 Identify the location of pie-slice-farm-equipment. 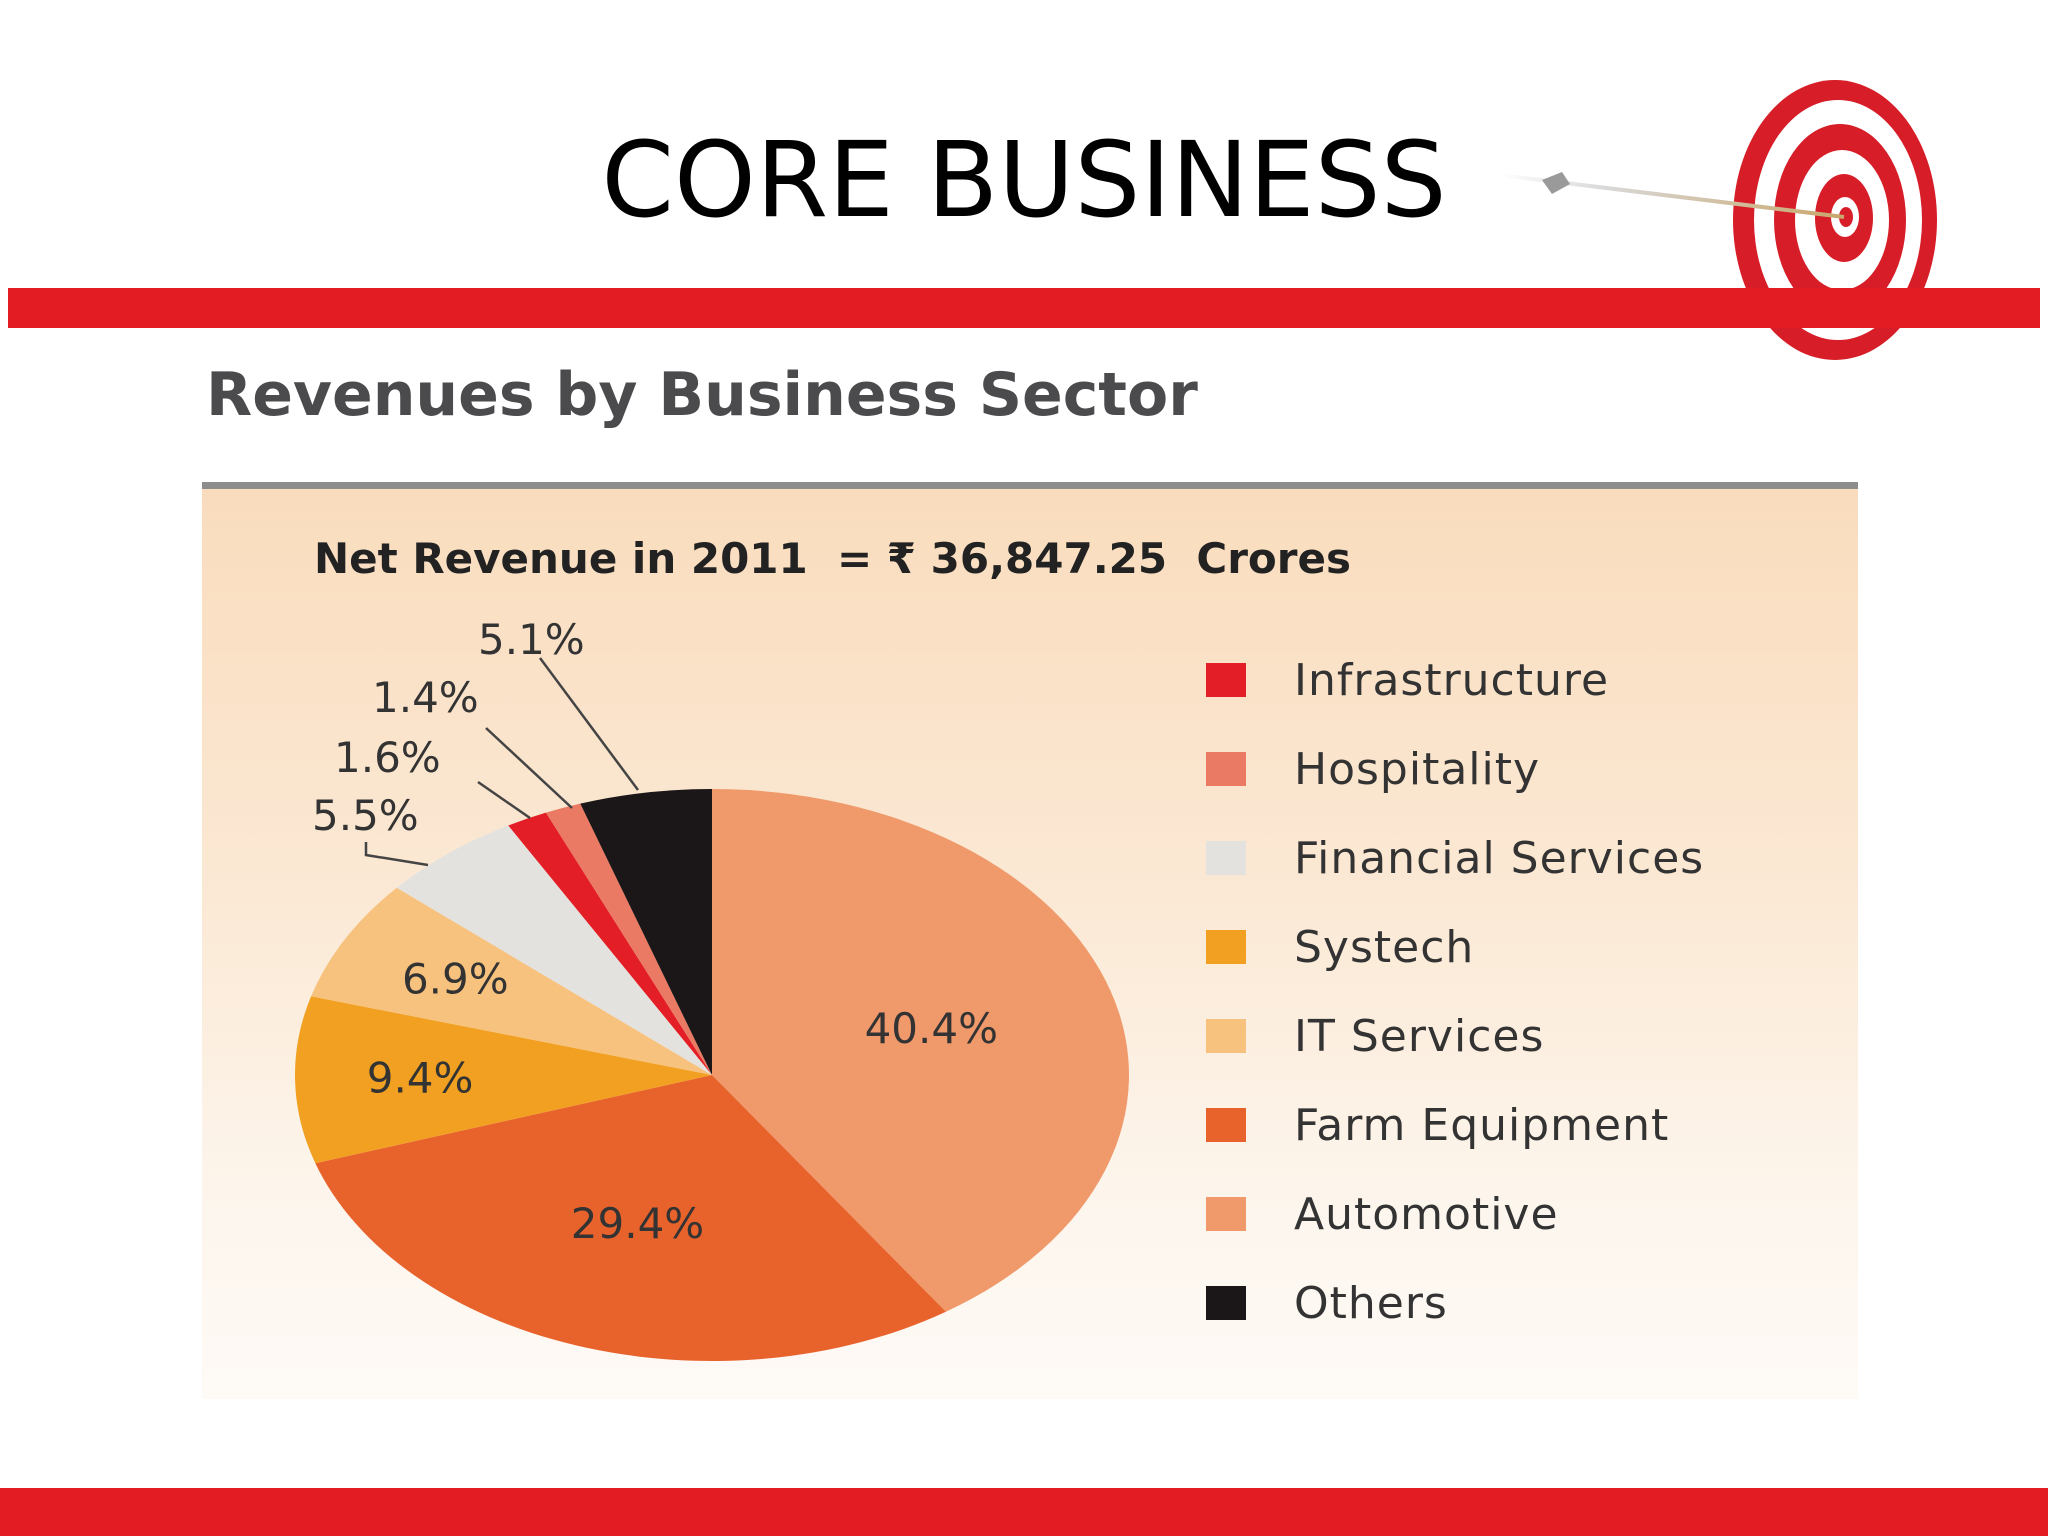
(630, 1218).